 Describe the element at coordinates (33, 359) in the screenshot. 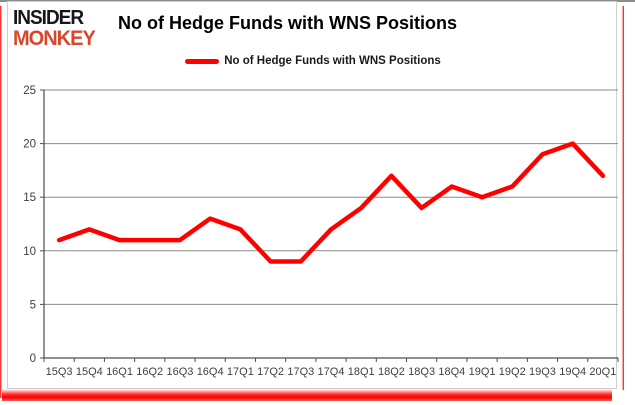

I see `y-tick-label: 0` at that location.